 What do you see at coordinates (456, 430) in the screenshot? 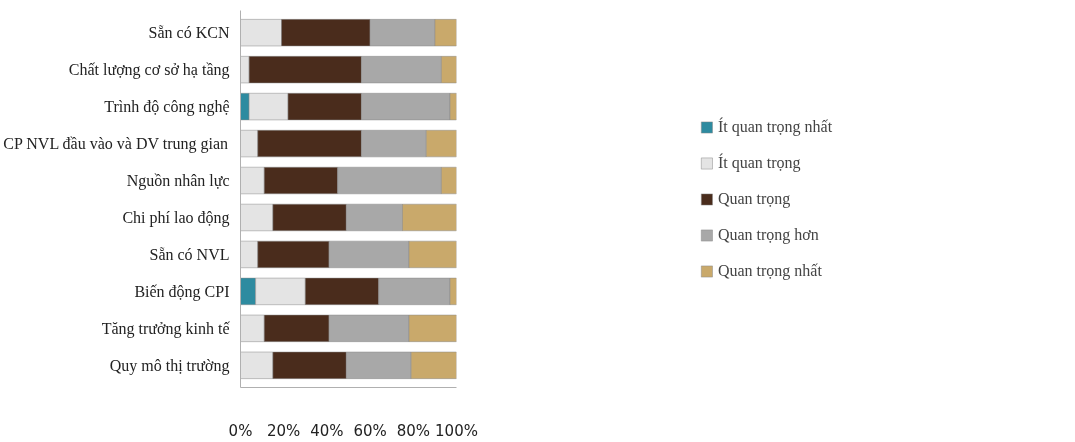
I see `x-tick-label: 100%` at bounding box center [456, 430].